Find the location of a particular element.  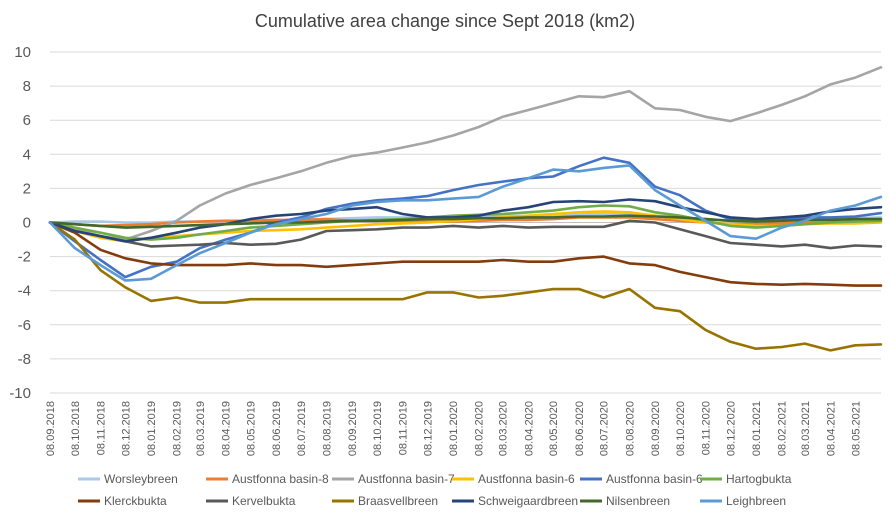

x-tick: 08.12.2019 is located at coordinates (428, 428).